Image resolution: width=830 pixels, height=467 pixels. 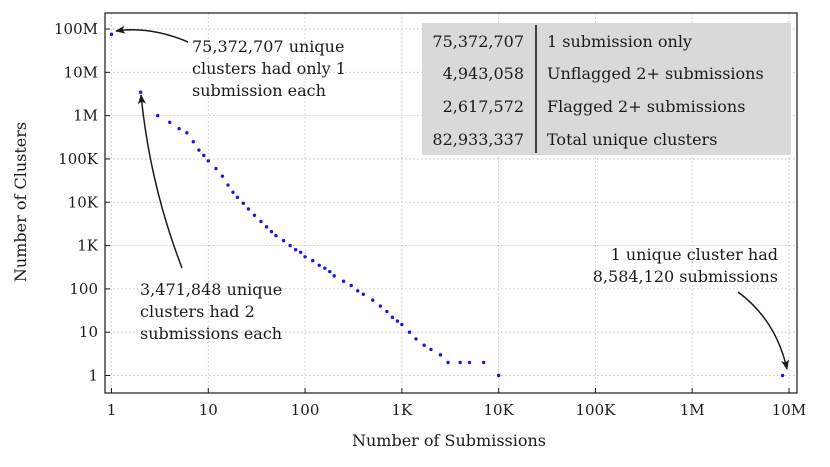 I want to click on x-tick-label: 10, so click(x=208, y=410).